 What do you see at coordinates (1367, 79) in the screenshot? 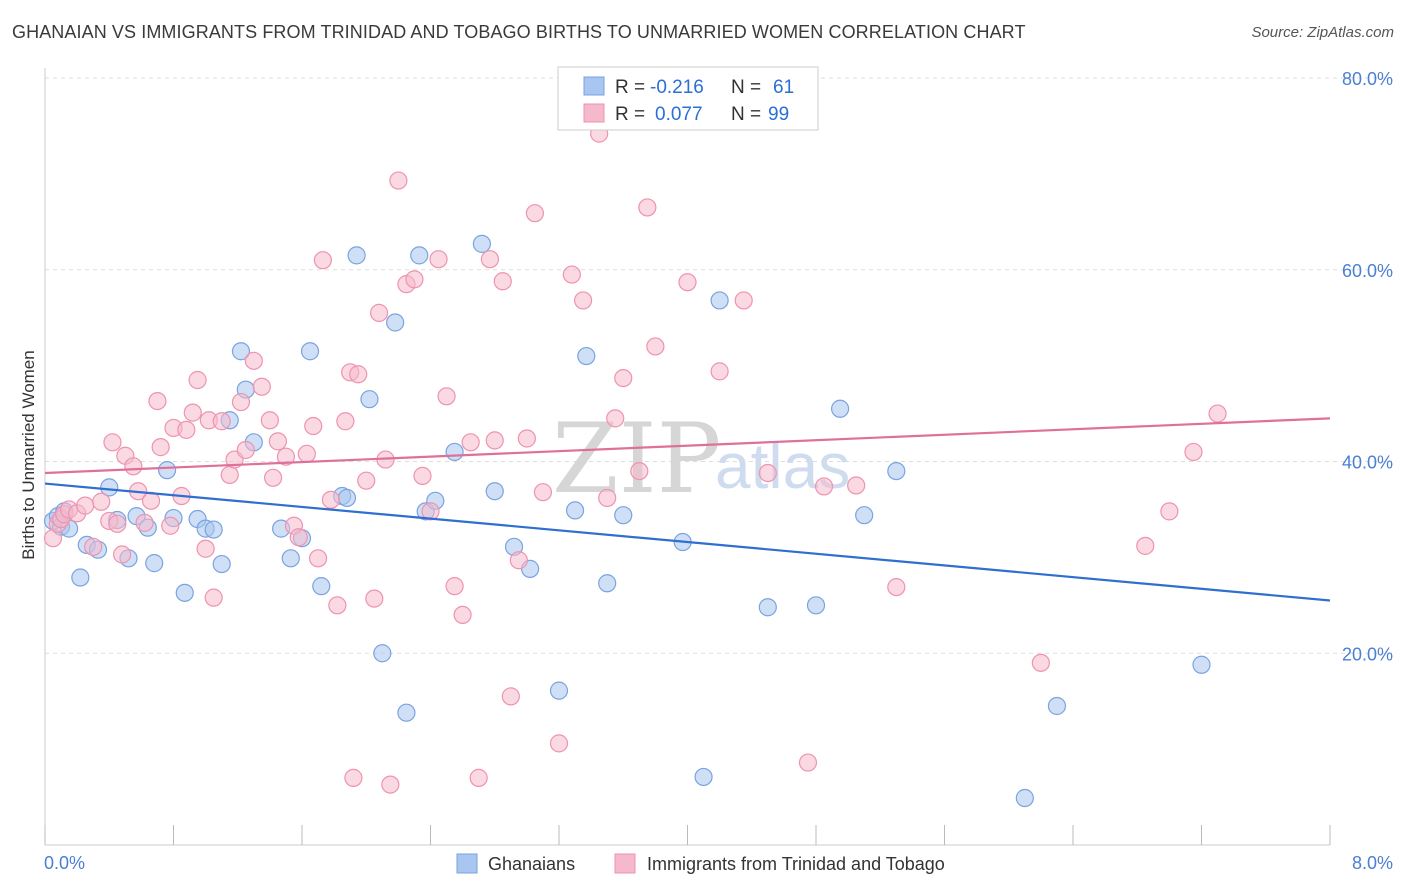
I see `y-tick-label: 80.0%` at bounding box center [1367, 79].